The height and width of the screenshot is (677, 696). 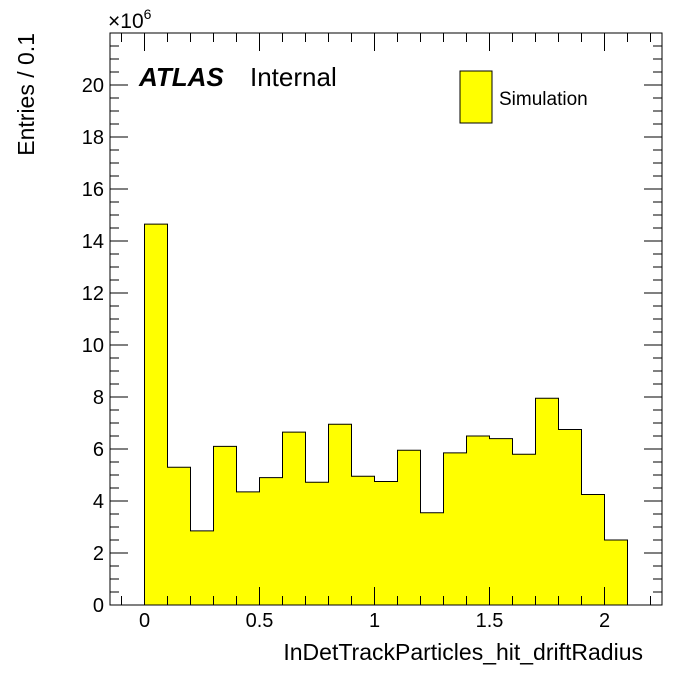 What do you see at coordinates (93, 86) in the screenshot?
I see `y-tick-label: 20` at bounding box center [93, 86].